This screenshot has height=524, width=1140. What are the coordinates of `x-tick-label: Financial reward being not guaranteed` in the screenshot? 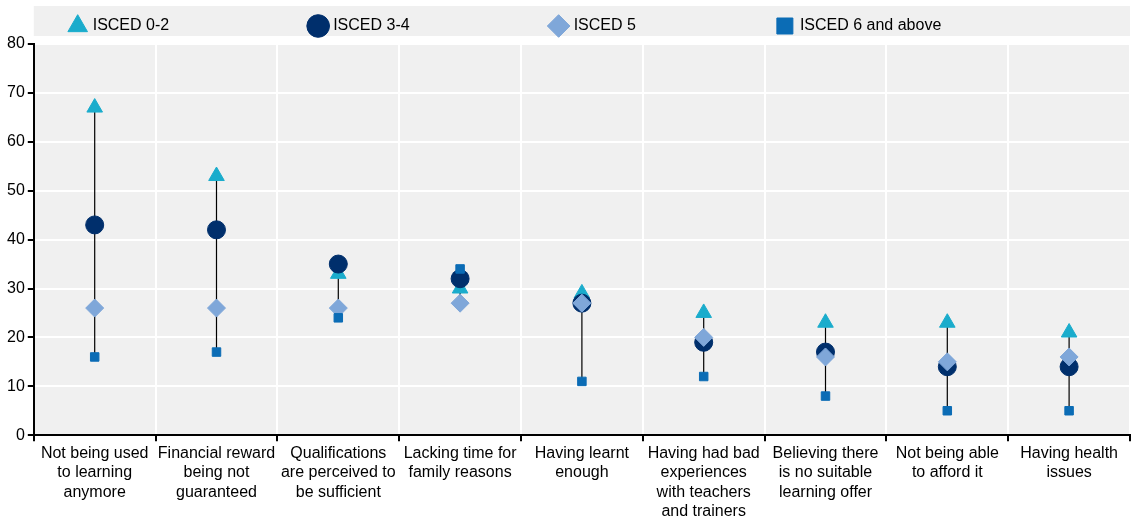 It's located at (216, 472).